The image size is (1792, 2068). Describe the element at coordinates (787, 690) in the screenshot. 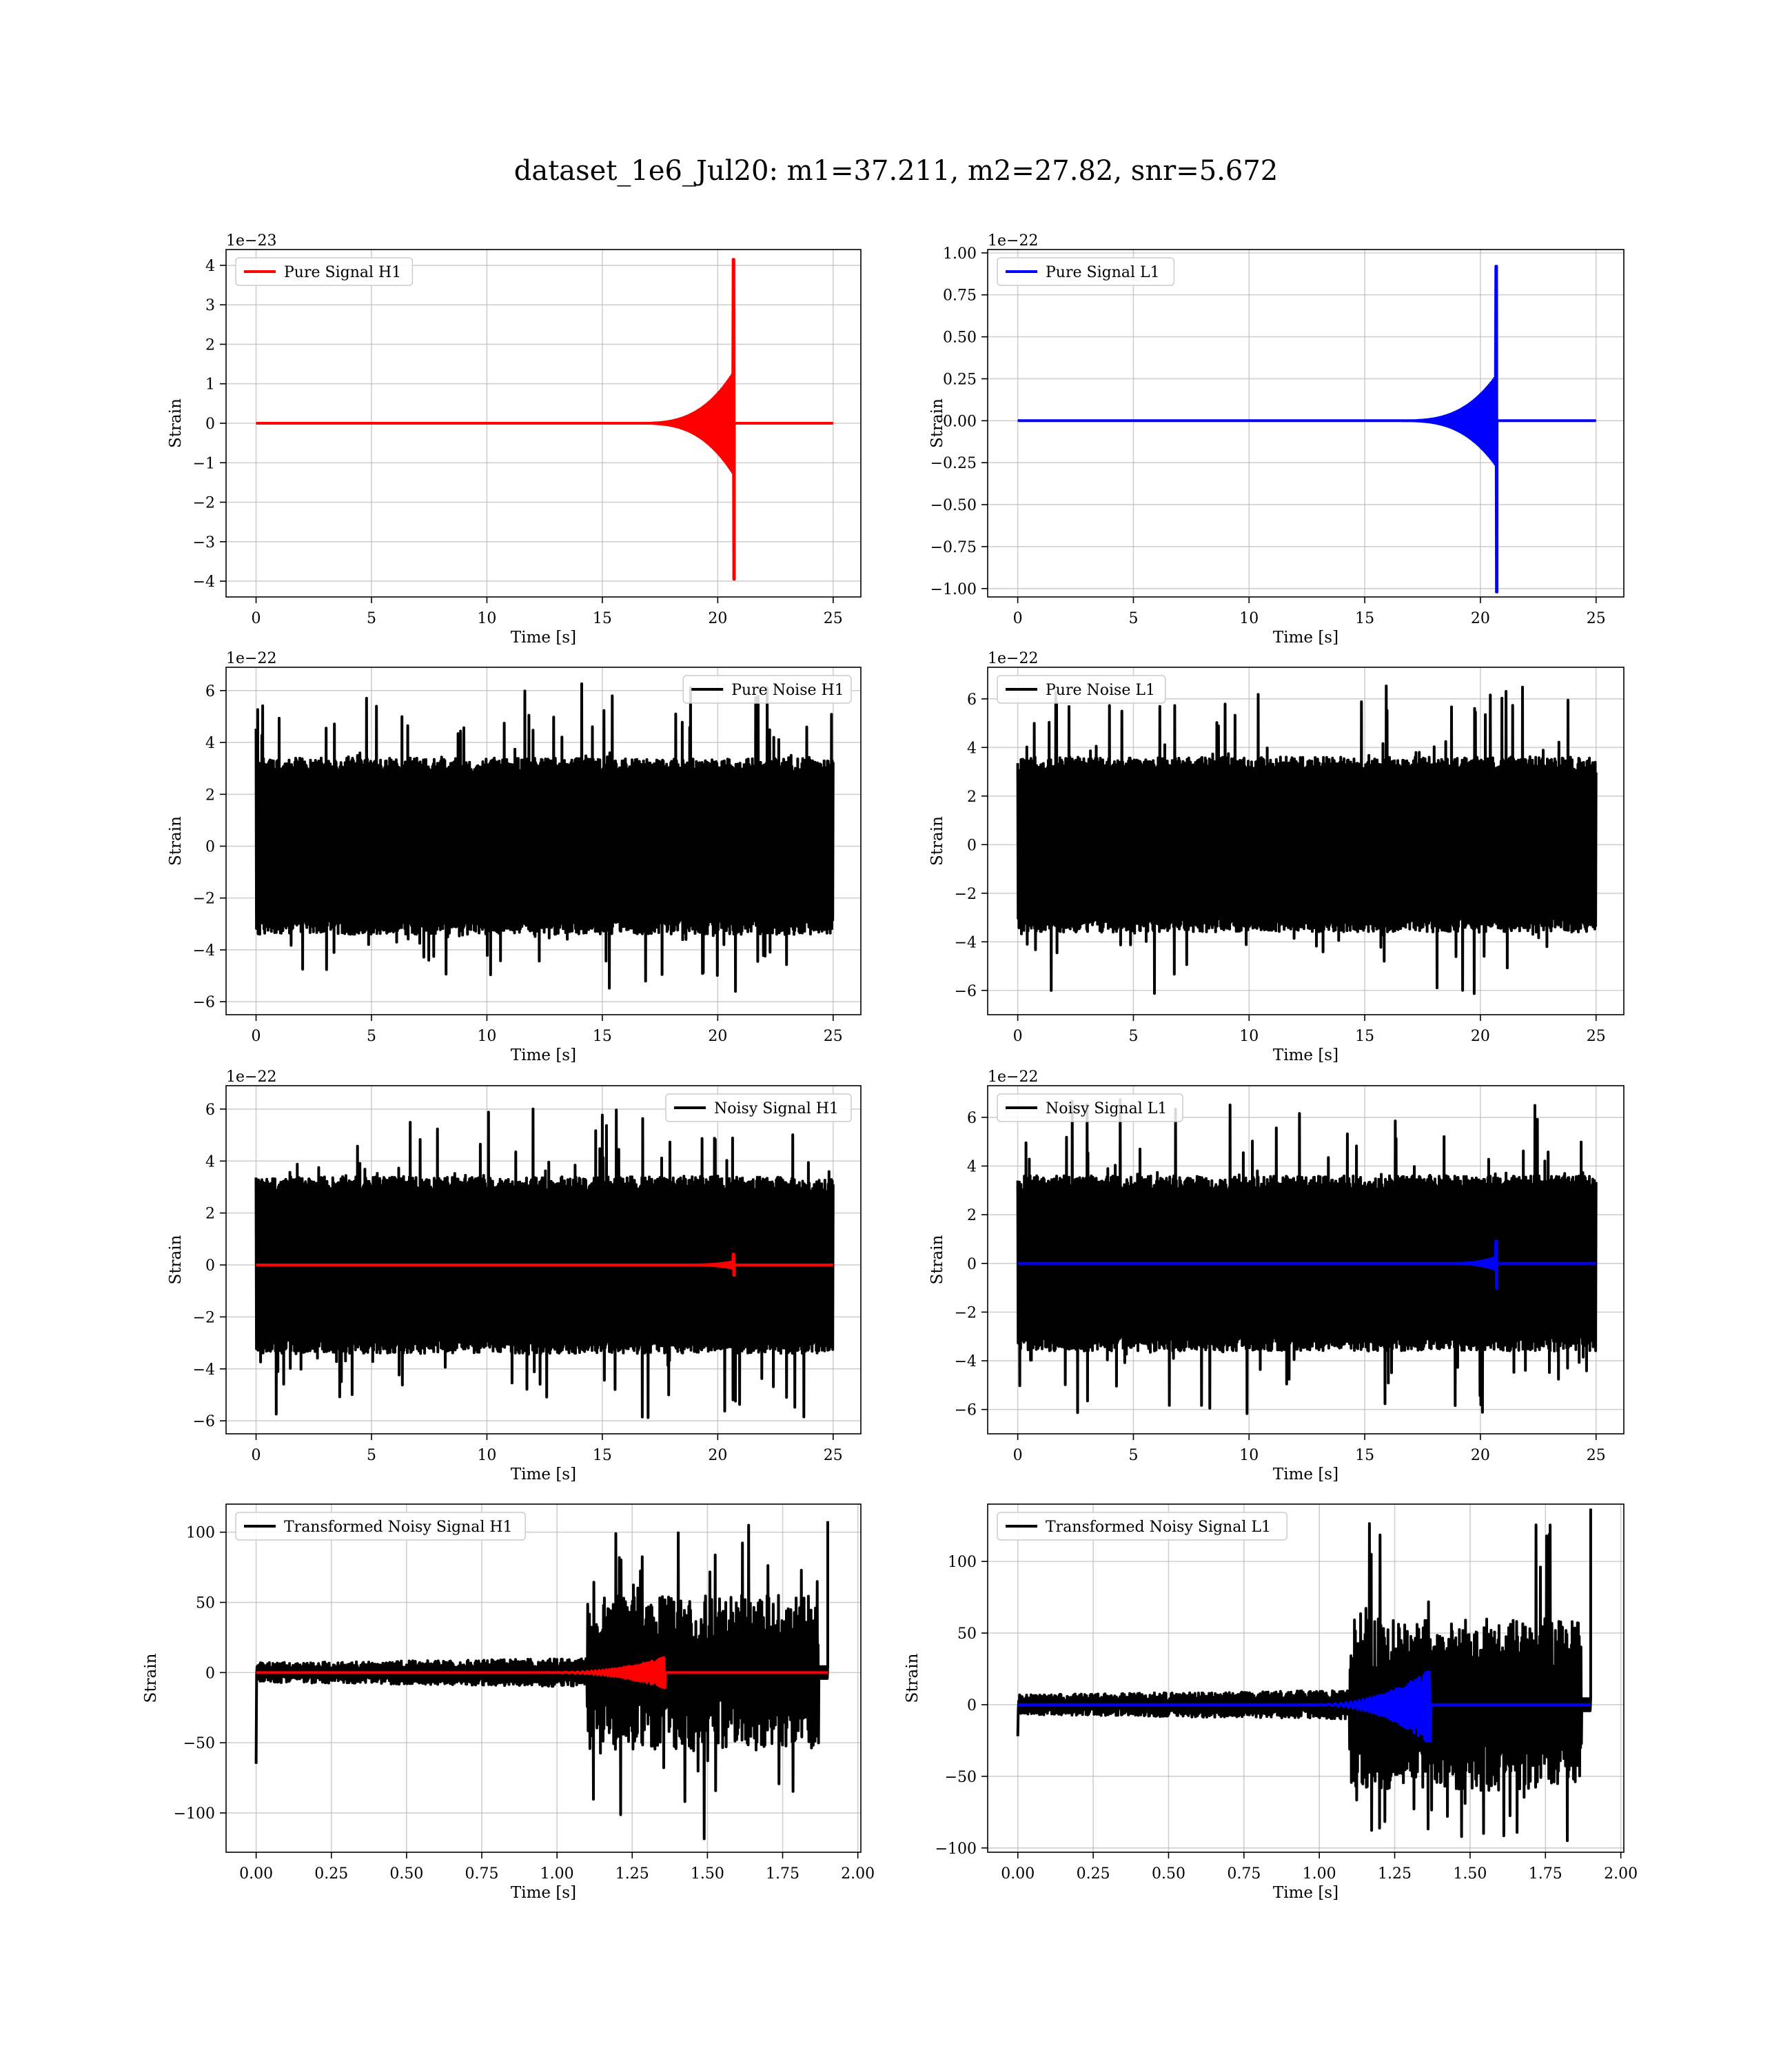

I see `legend-label: Pure Noise H1` at that location.